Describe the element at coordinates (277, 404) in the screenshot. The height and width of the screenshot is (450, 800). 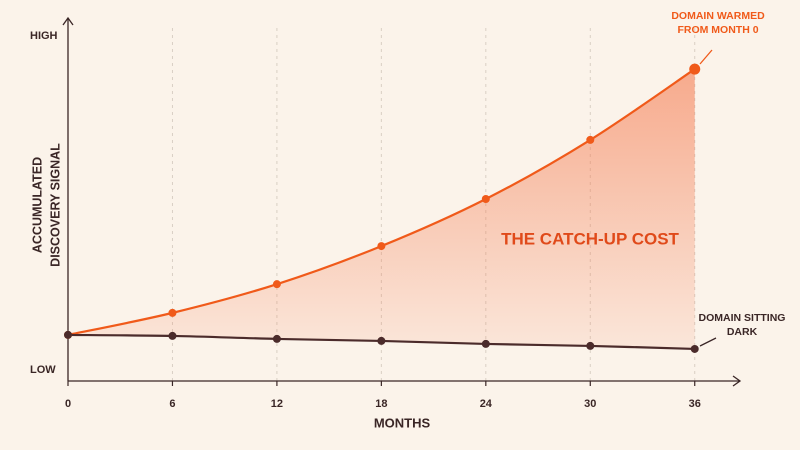
I see `x-tick-label: 12` at that location.